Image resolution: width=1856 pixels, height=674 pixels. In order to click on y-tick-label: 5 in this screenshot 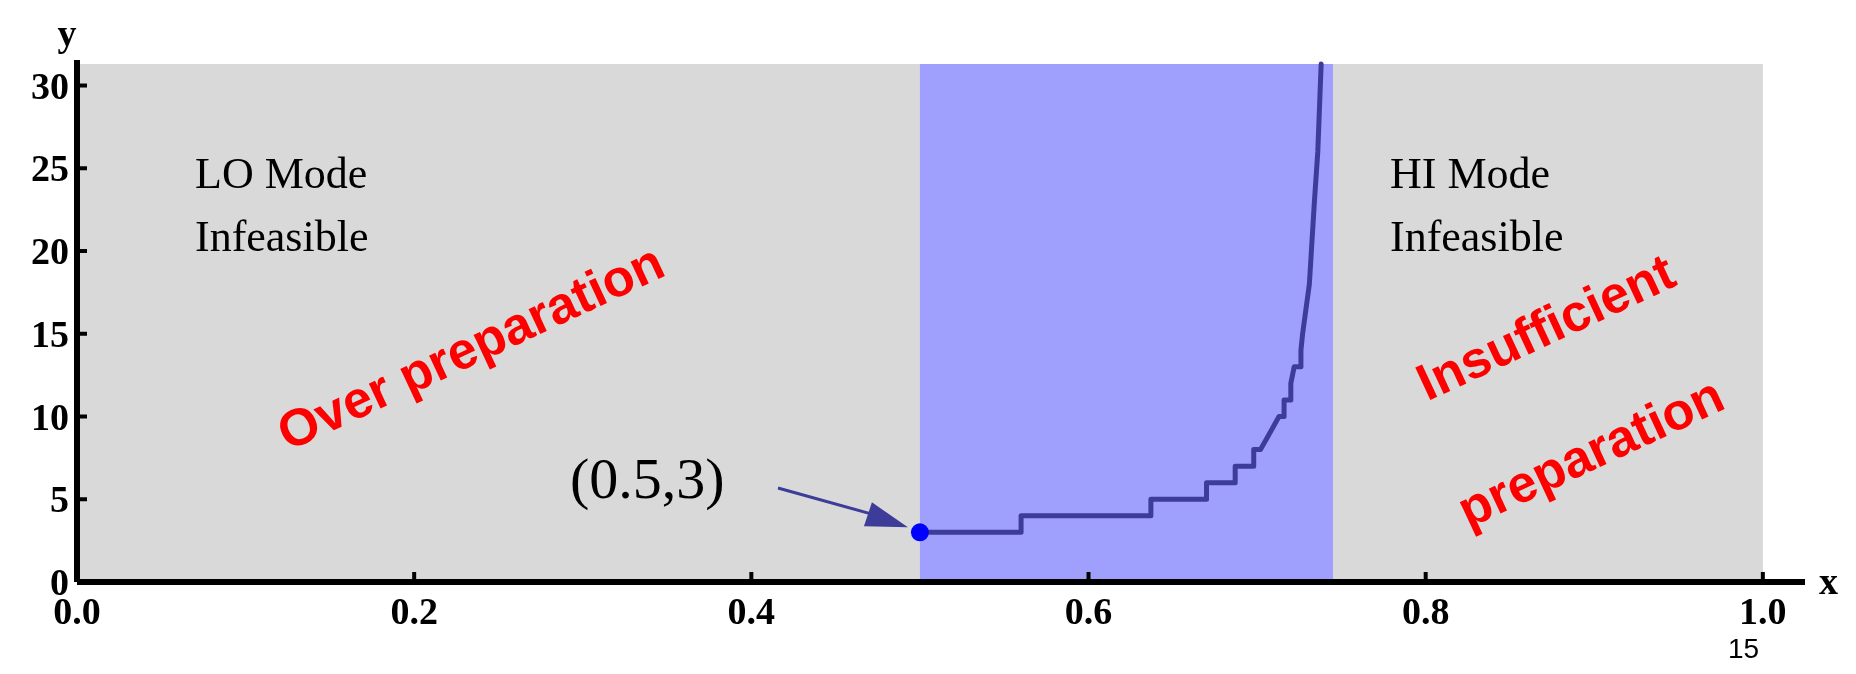, I will do `click(59, 499)`.